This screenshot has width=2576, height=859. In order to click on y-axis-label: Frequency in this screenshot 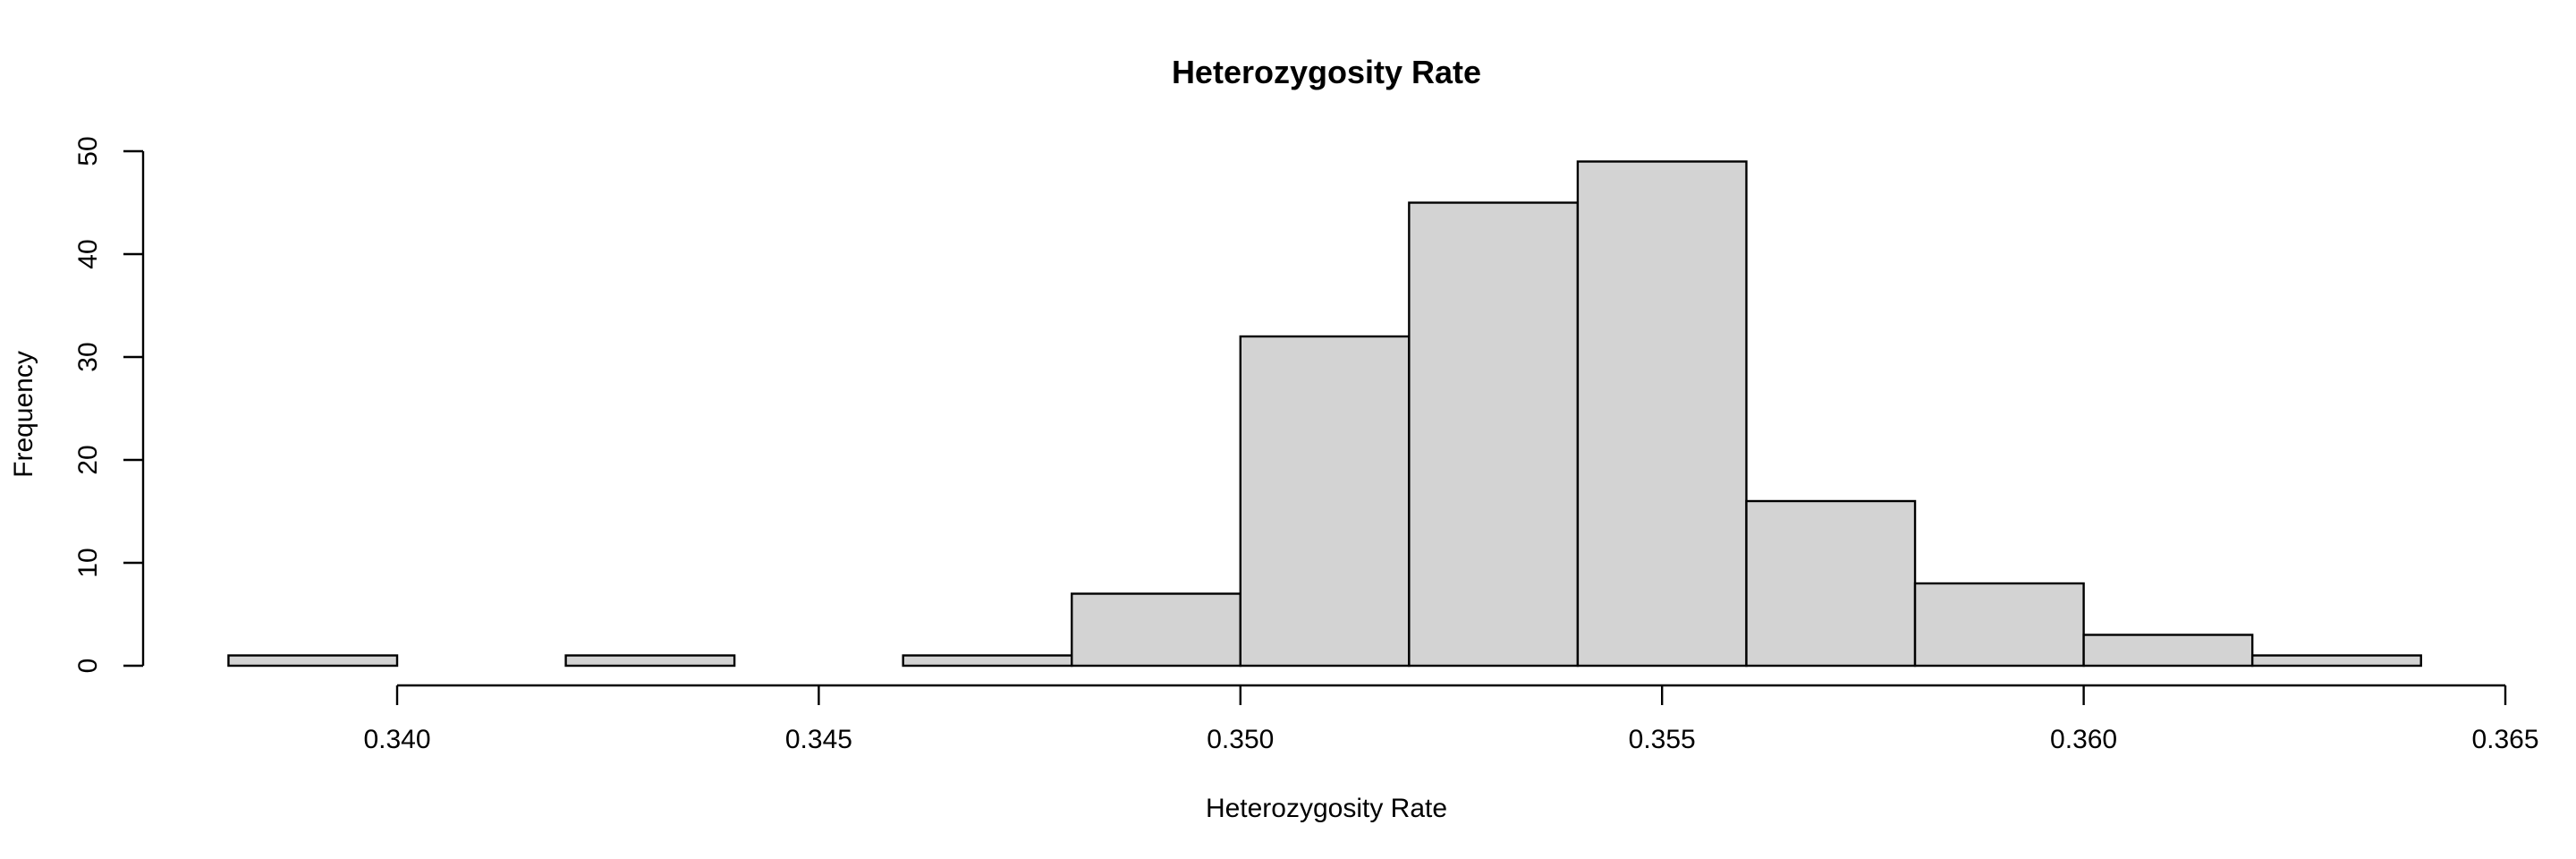, I will do `click(23, 414)`.